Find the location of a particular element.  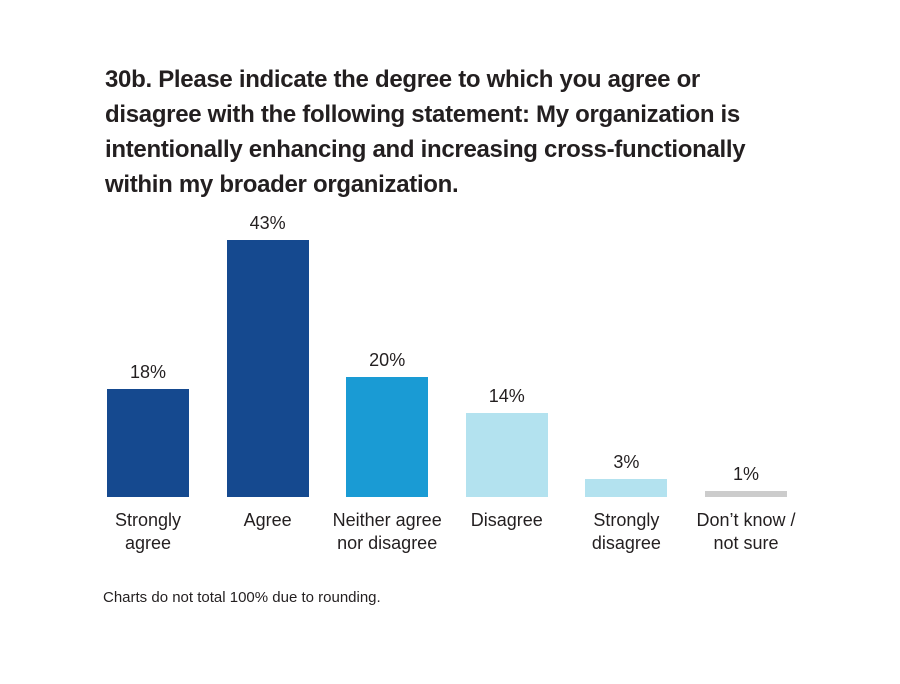

x-tick-label: Don’t know / not sure is located at coordinates (746, 531).